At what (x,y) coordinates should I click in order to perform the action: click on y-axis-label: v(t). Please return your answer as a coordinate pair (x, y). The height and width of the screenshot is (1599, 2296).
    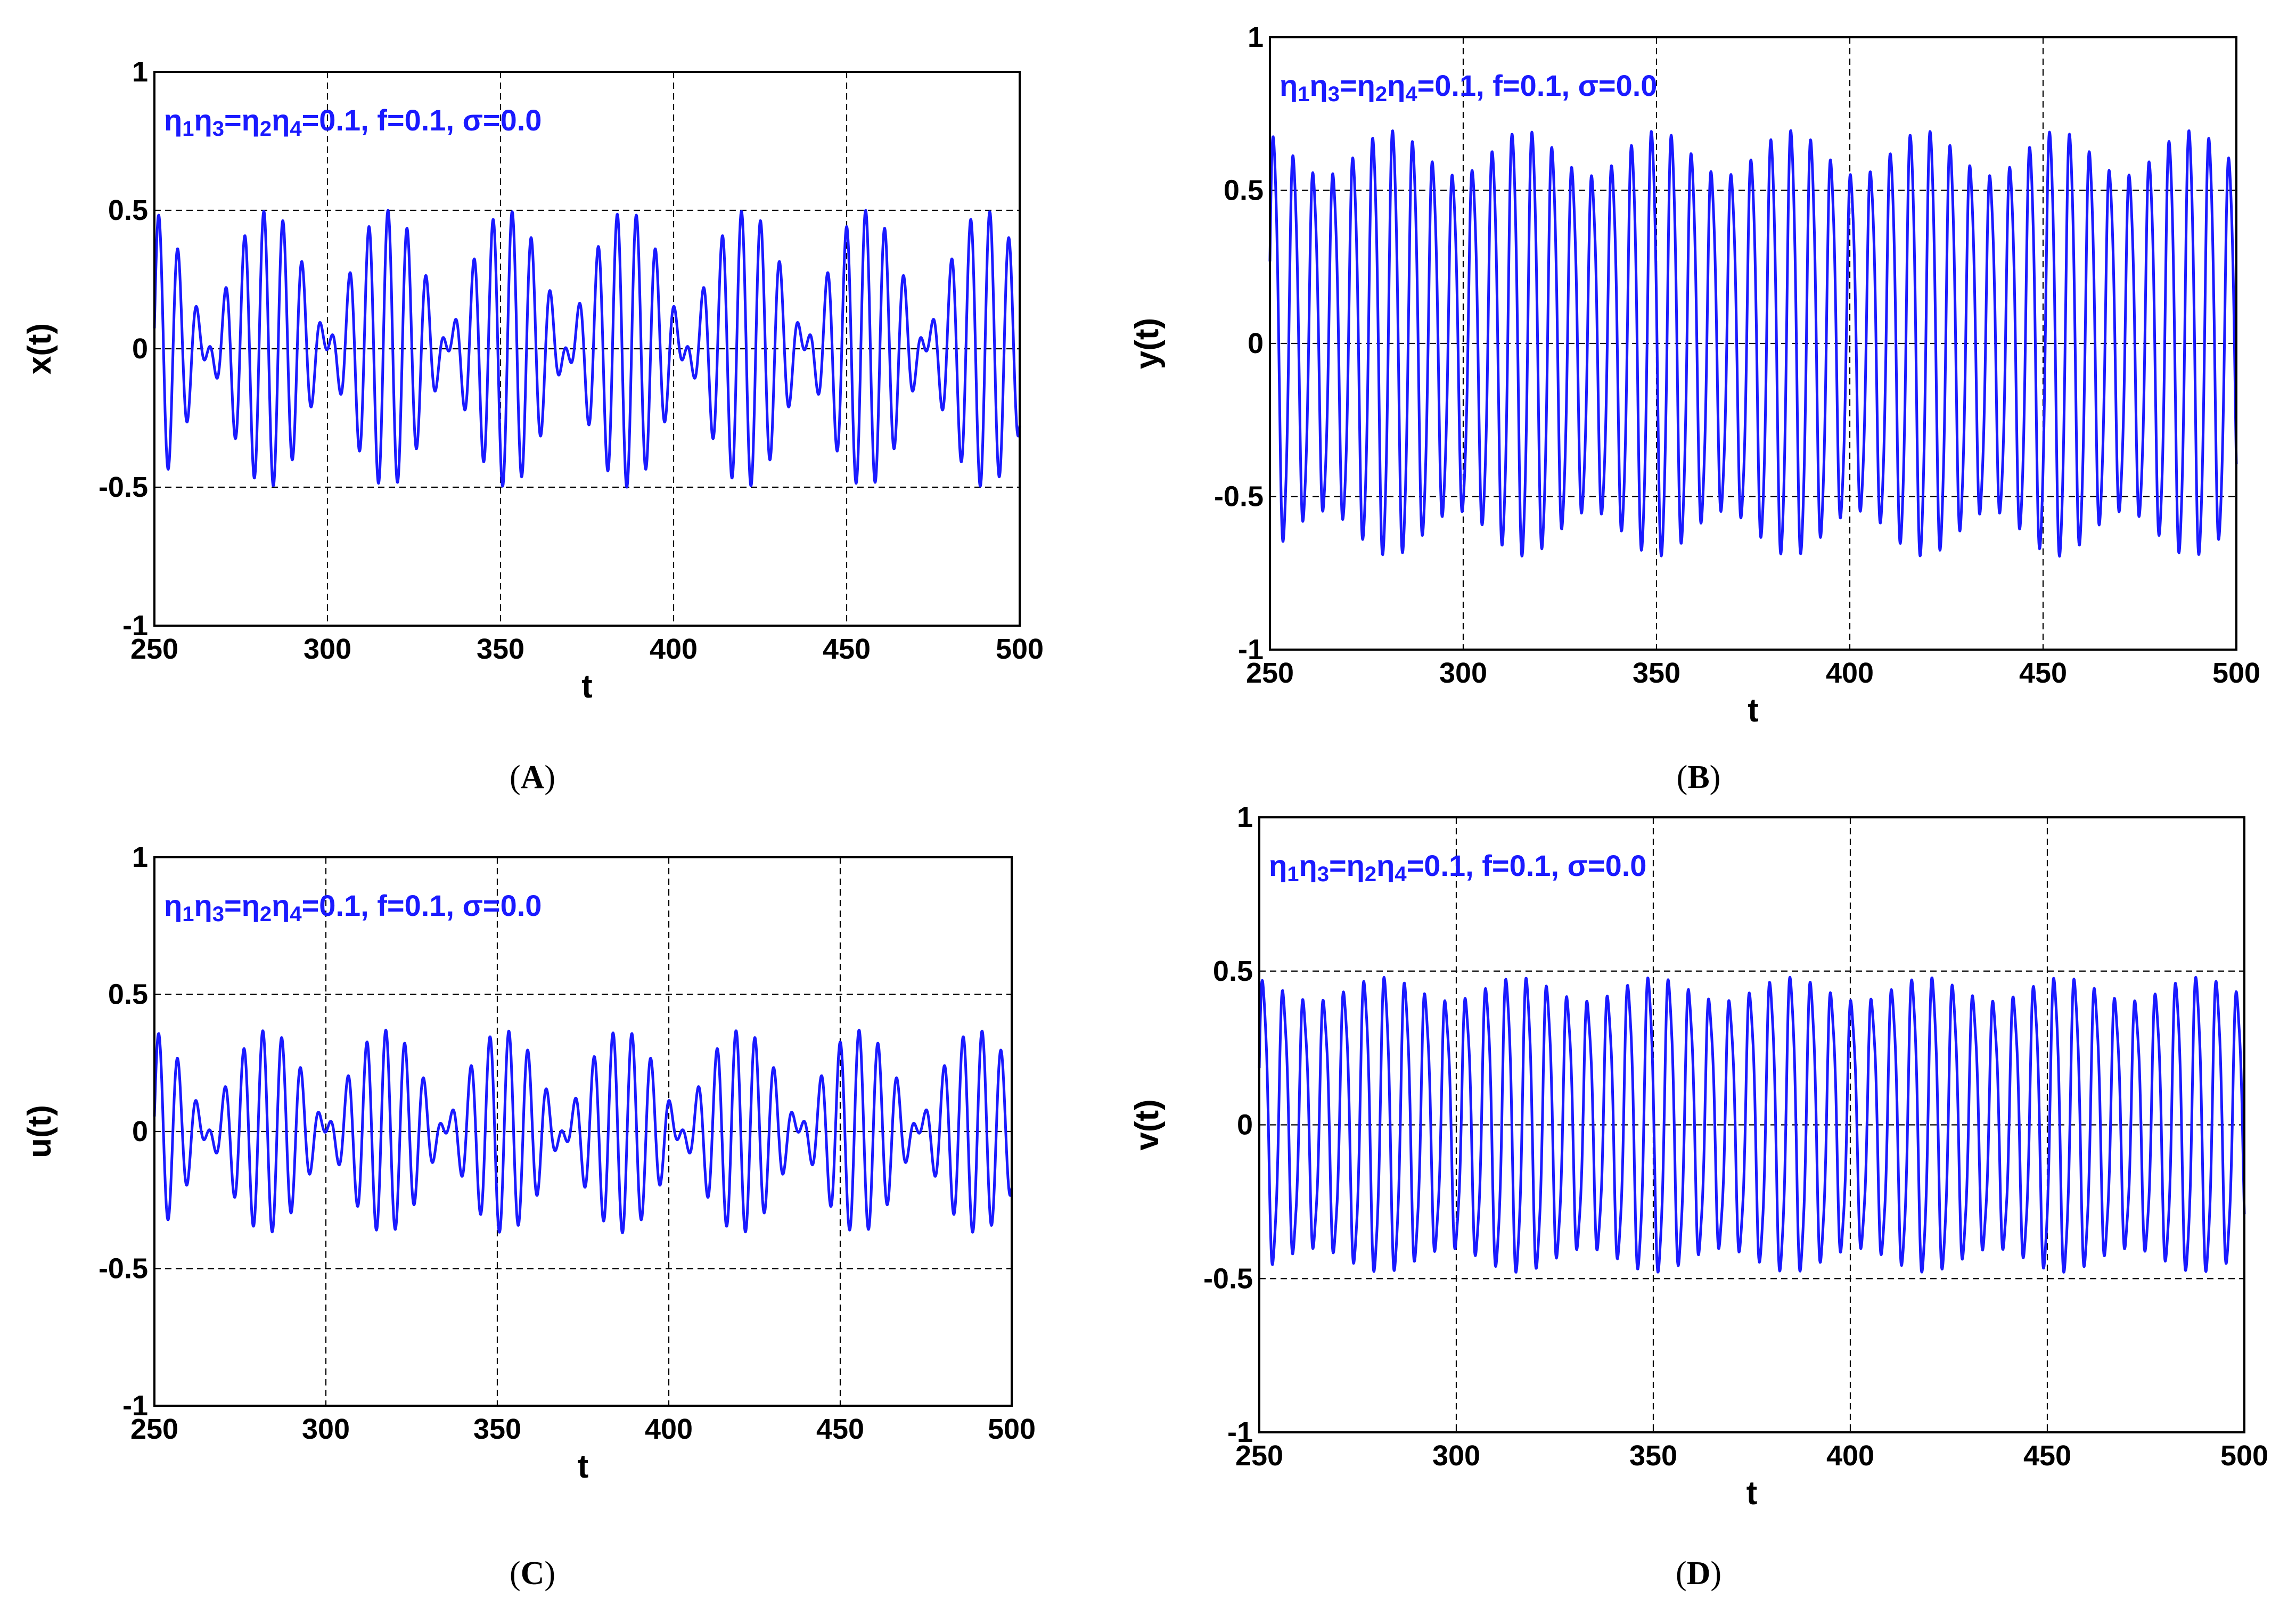
    Looking at the image, I should click on (1147, 1124).